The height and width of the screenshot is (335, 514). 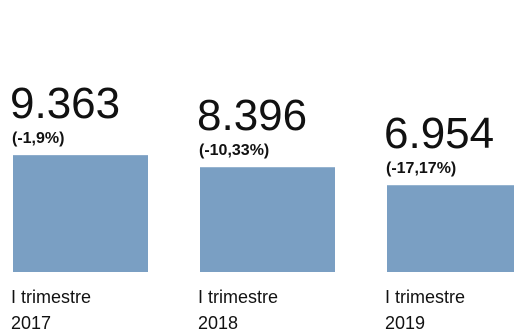 I want to click on category-label-line1-3: I trimestre, so click(x=425, y=297).